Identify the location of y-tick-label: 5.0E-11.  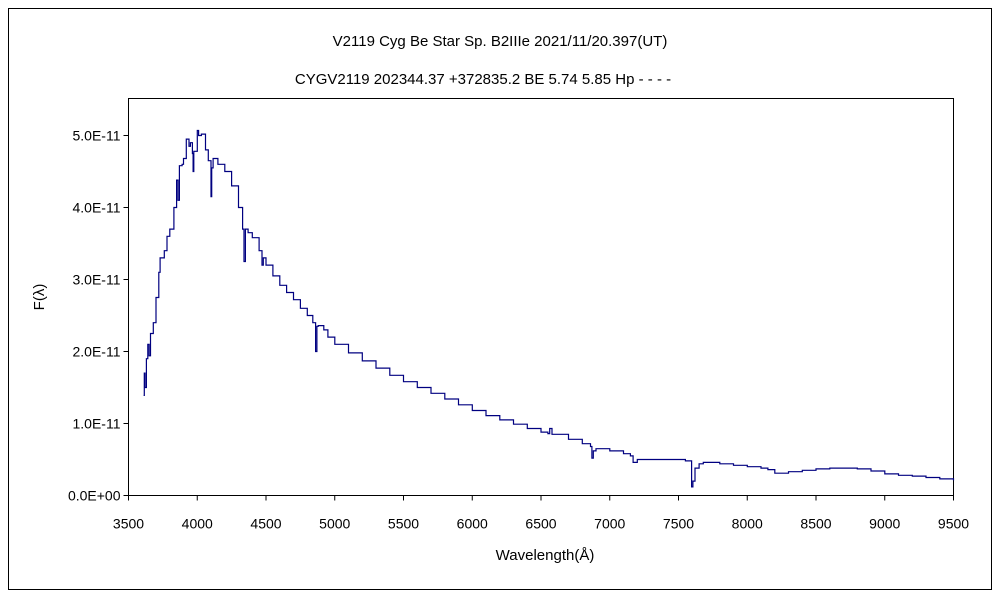
(97, 136).